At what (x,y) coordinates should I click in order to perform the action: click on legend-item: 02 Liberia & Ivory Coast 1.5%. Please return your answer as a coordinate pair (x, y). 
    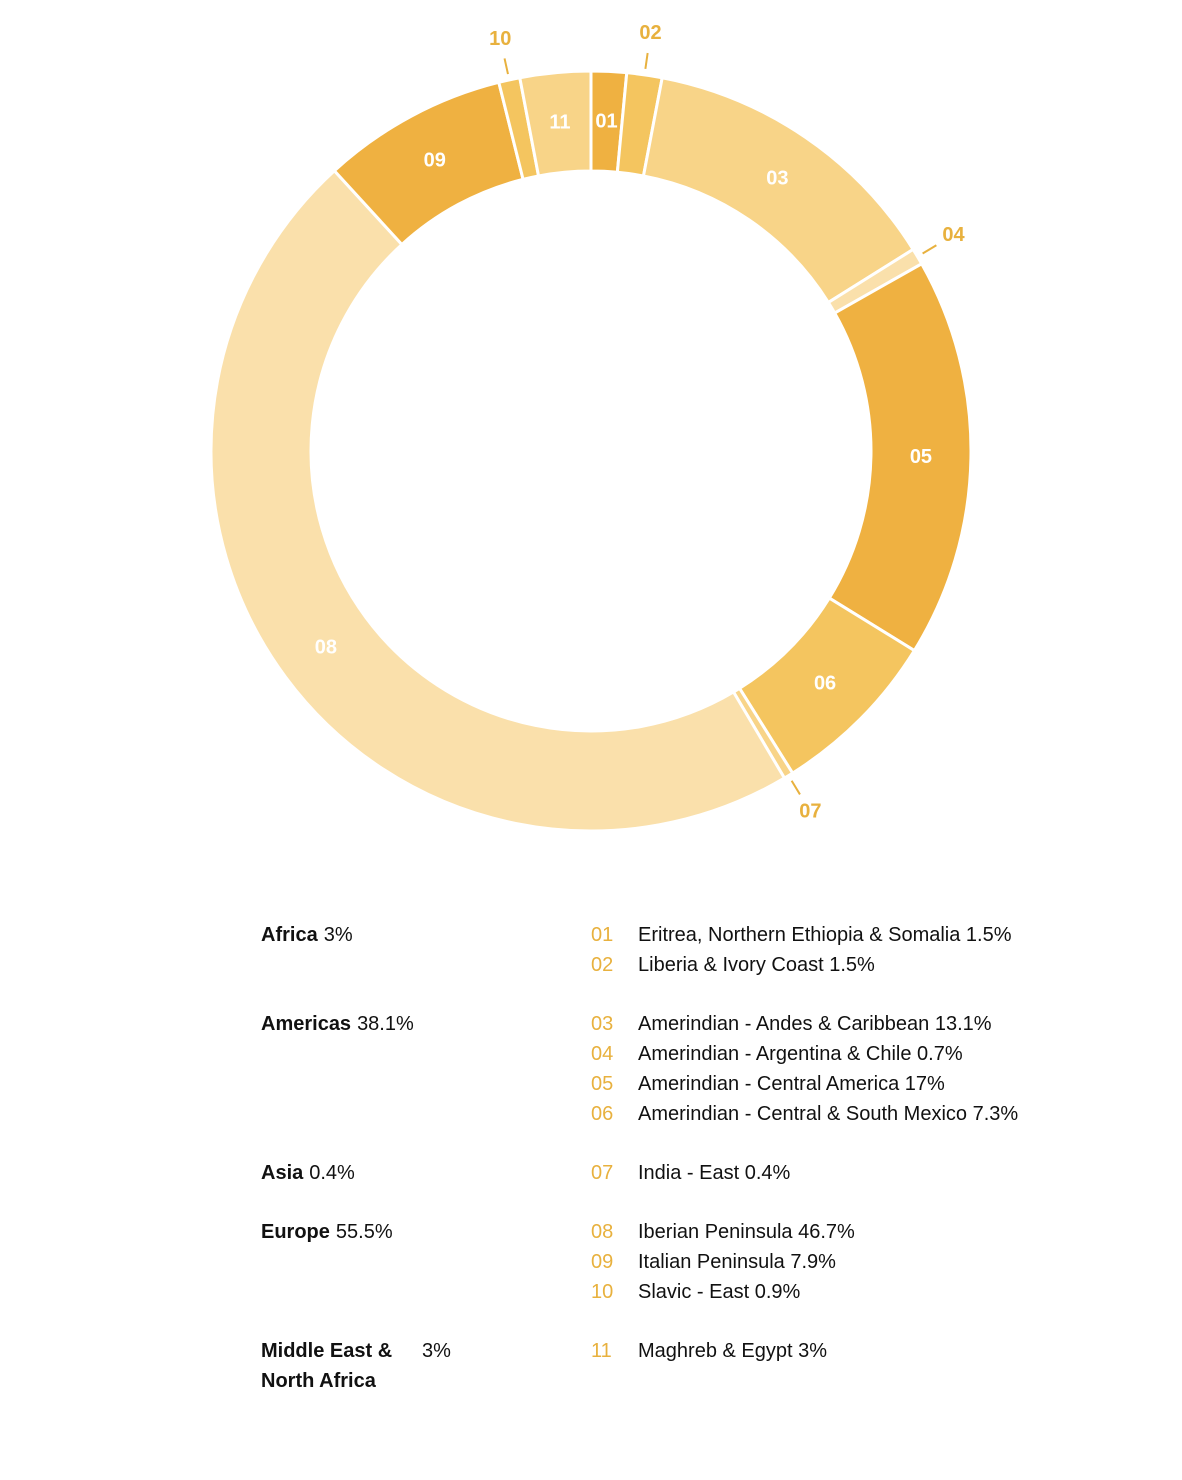
    Looking at the image, I should click on (801, 965).